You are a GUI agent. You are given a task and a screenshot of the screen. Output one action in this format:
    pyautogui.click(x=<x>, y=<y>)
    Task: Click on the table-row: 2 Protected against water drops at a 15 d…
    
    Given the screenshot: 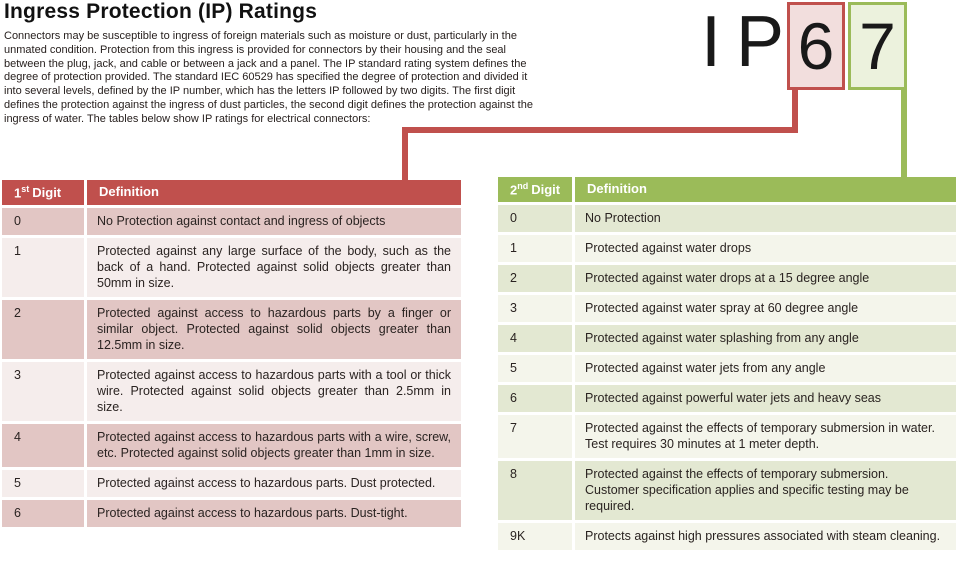 What is the action you would take?
    pyautogui.click(x=727, y=279)
    